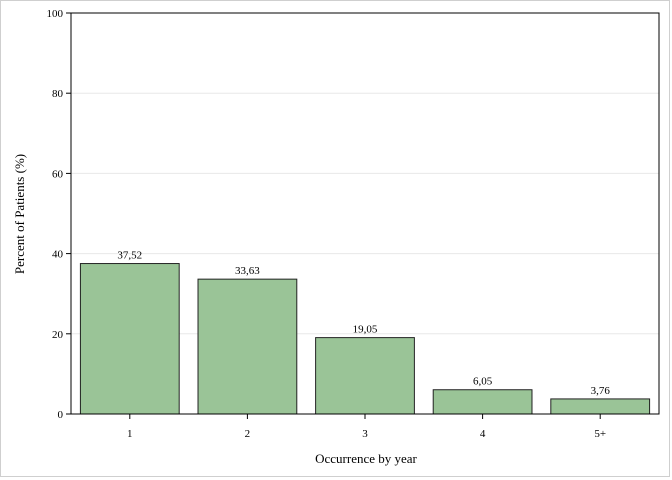 The height and width of the screenshot is (480, 672). What do you see at coordinates (58, 335) in the screenshot?
I see `y-tick-label: 20` at bounding box center [58, 335].